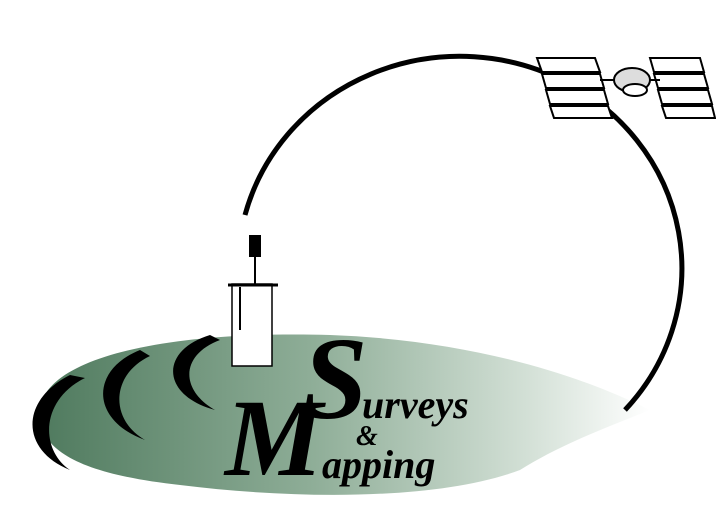 The height and width of the screenshot is (507, 716). I want to click on satellite, so click(625, 88).